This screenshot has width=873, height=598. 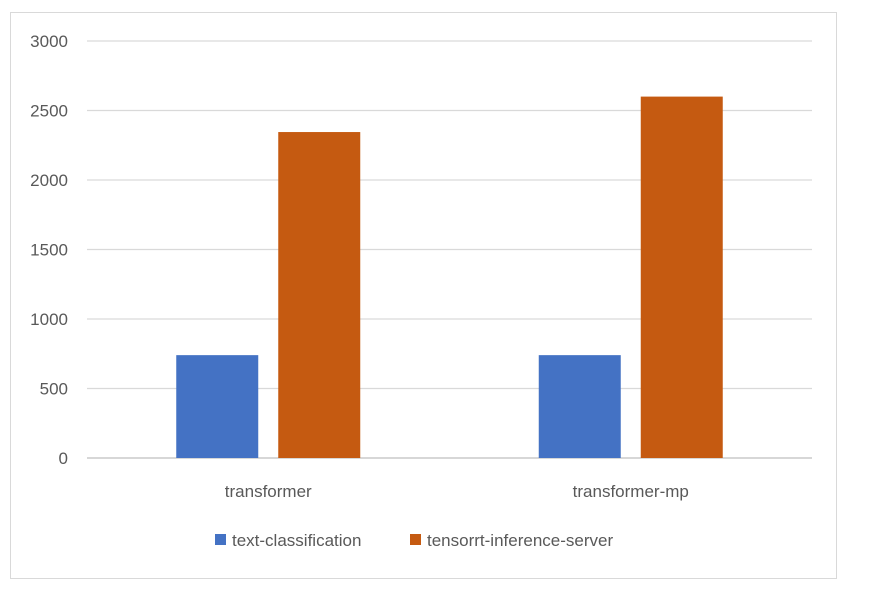 What do you see at coordinates (268, 491) in the screenshot?
I see `x-category-label: transformer` at bounding box center [268, 491].